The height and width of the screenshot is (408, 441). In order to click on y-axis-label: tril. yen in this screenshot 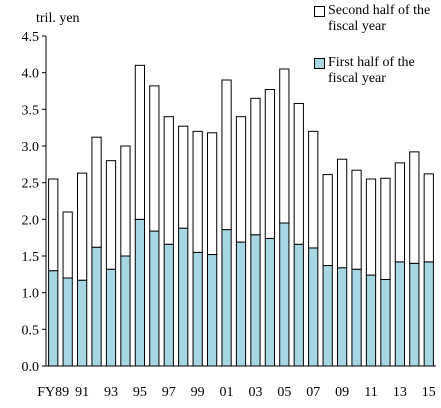, I will do `click(58, 18)`.